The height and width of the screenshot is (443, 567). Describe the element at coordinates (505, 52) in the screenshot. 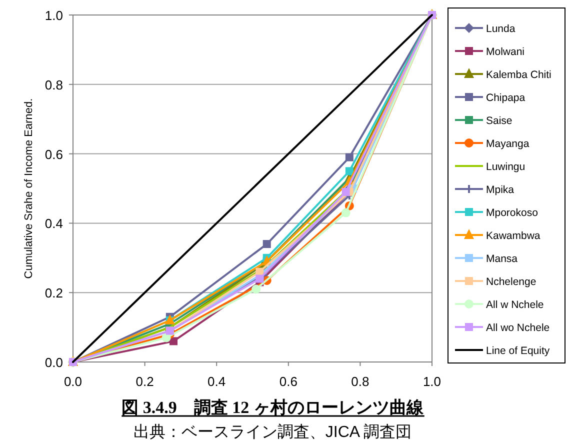

I see `legend-label: Molwani` at that location.